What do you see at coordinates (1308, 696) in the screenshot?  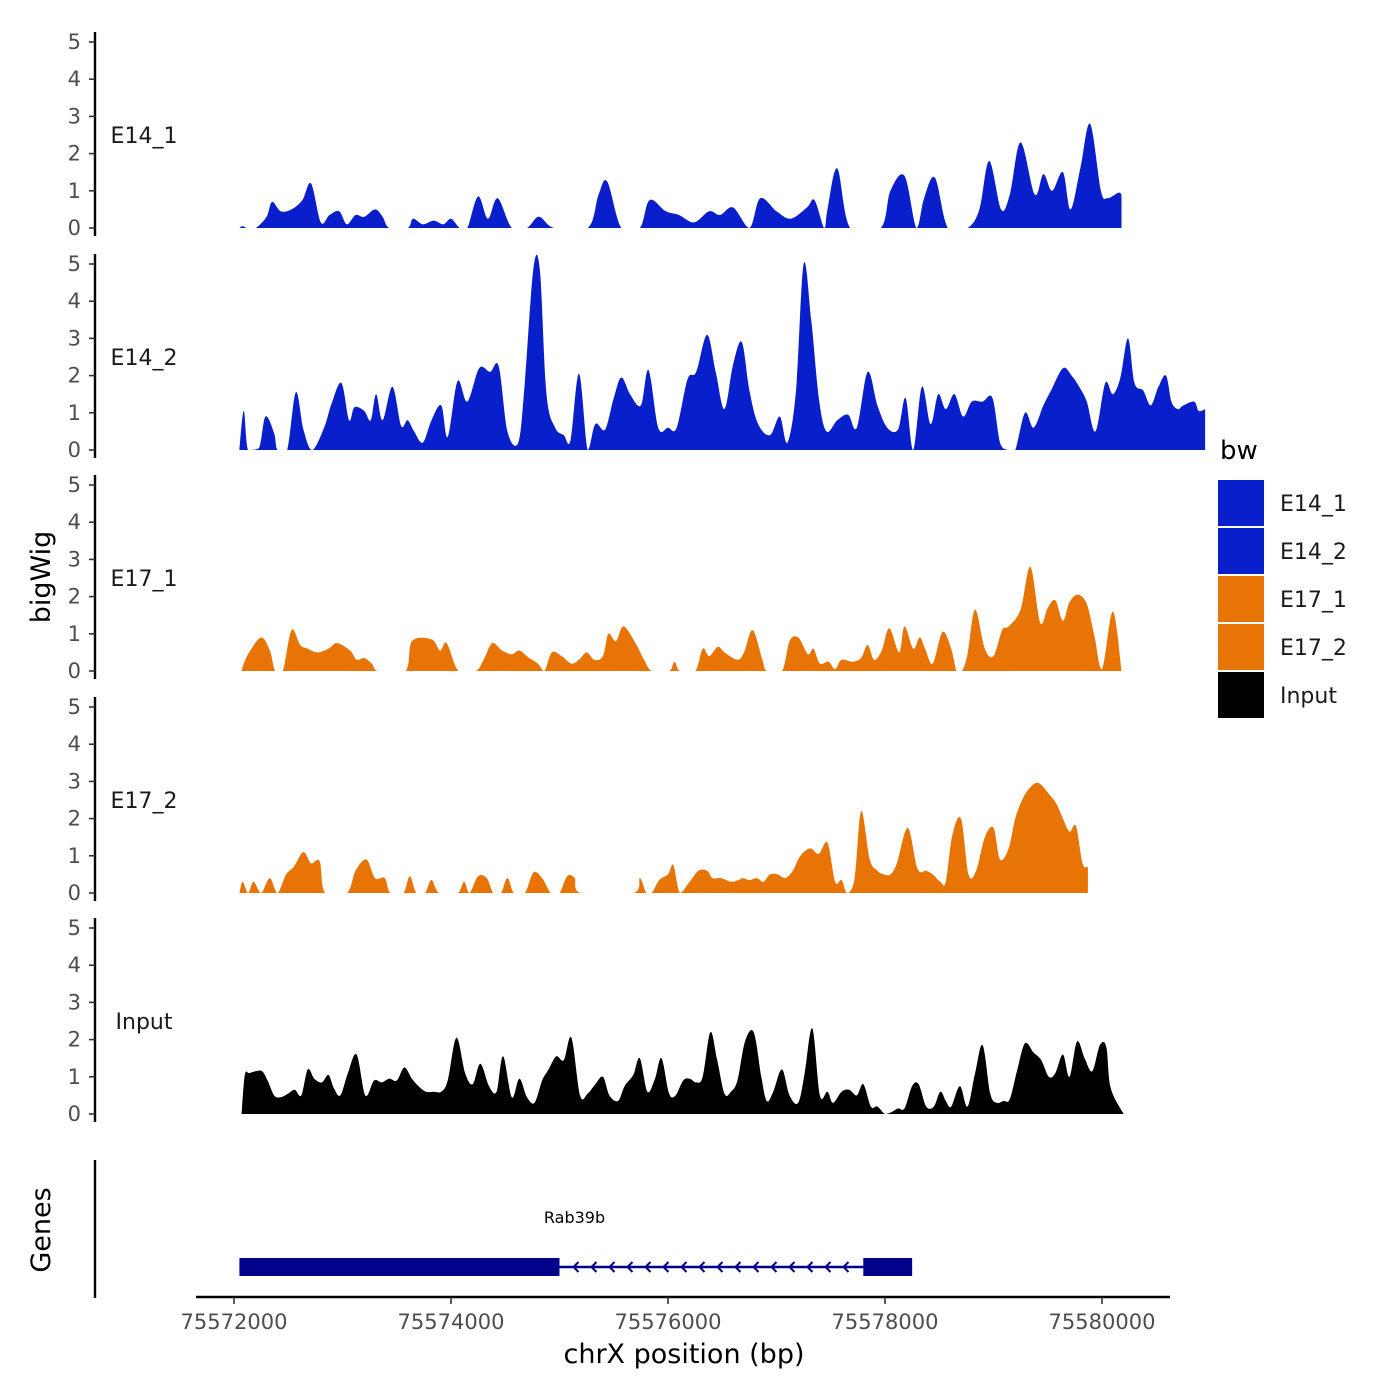 I see `legend-label-input: Input` at bounding box center [1308, 696].